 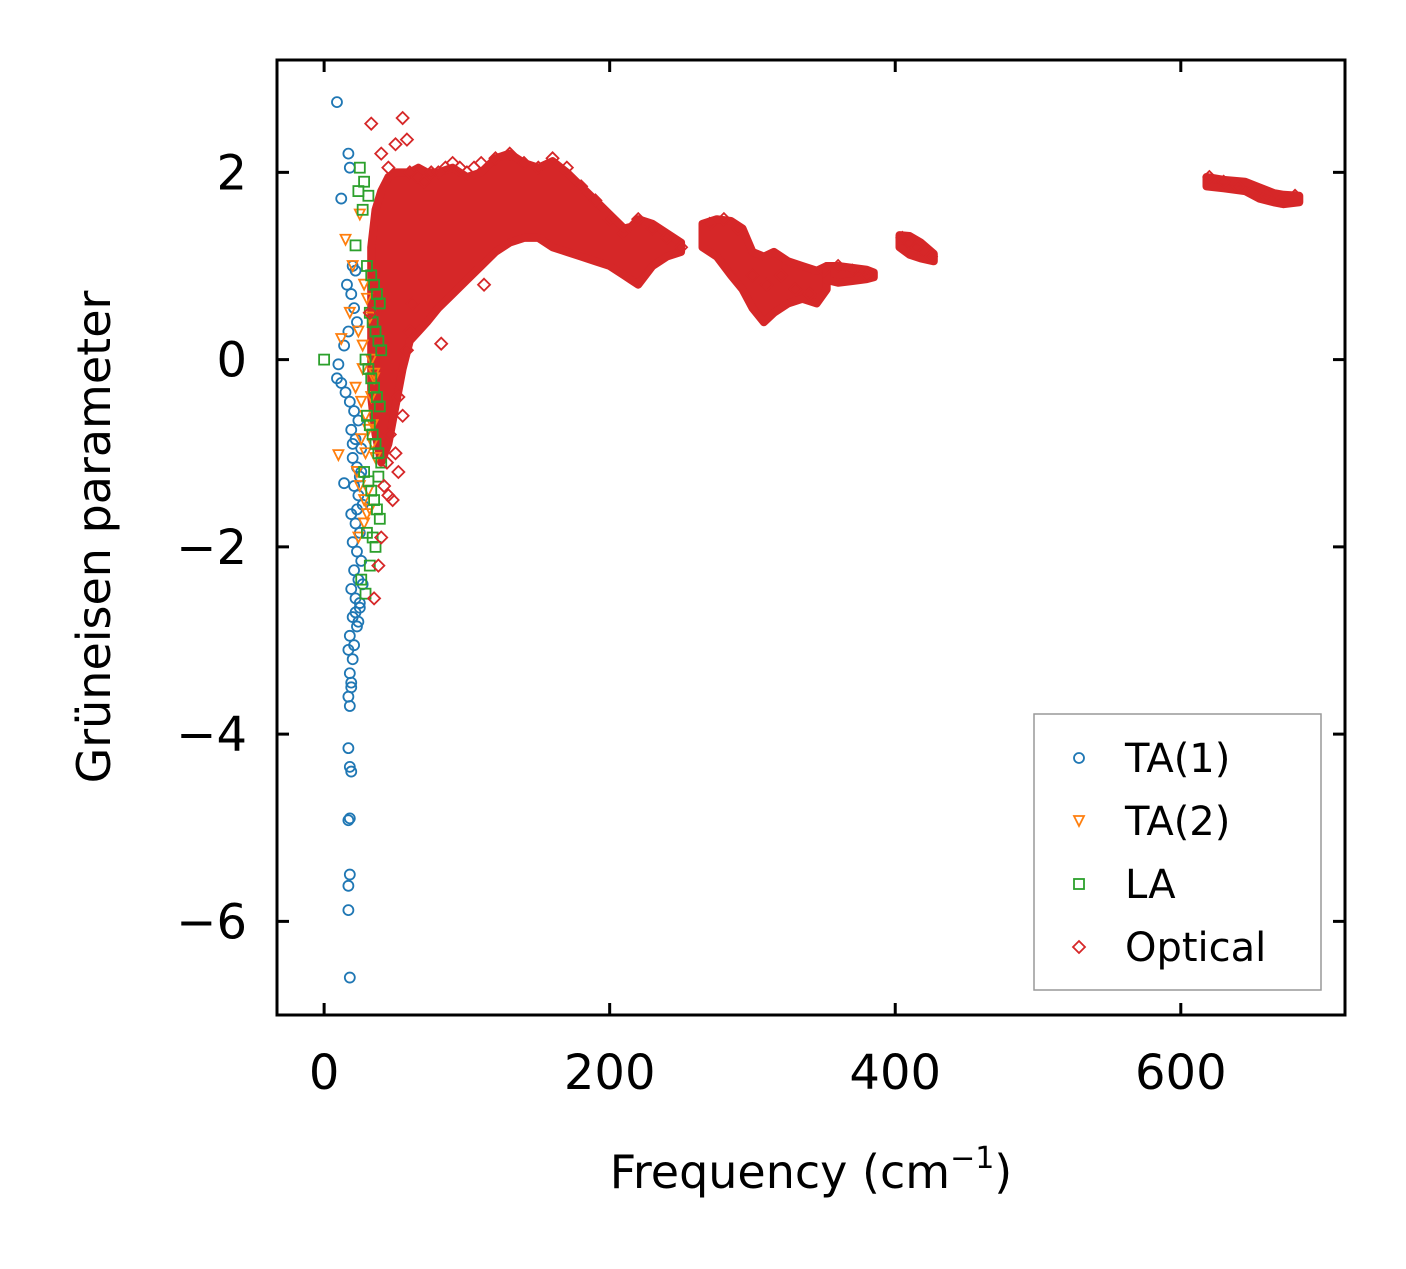 I want to click on y-tick-label: −2, so click(x=211, y=548).